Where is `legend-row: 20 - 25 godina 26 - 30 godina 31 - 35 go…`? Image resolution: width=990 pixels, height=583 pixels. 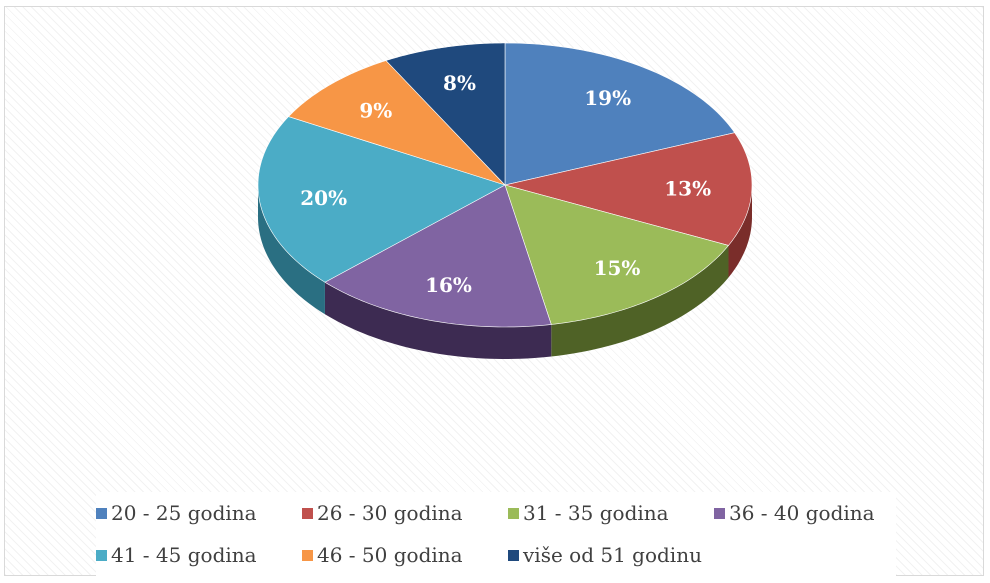 legend-row: 20 - 25 godina 26 - 30 godina 31 - 35 go… is located at coordinates (496, 513).